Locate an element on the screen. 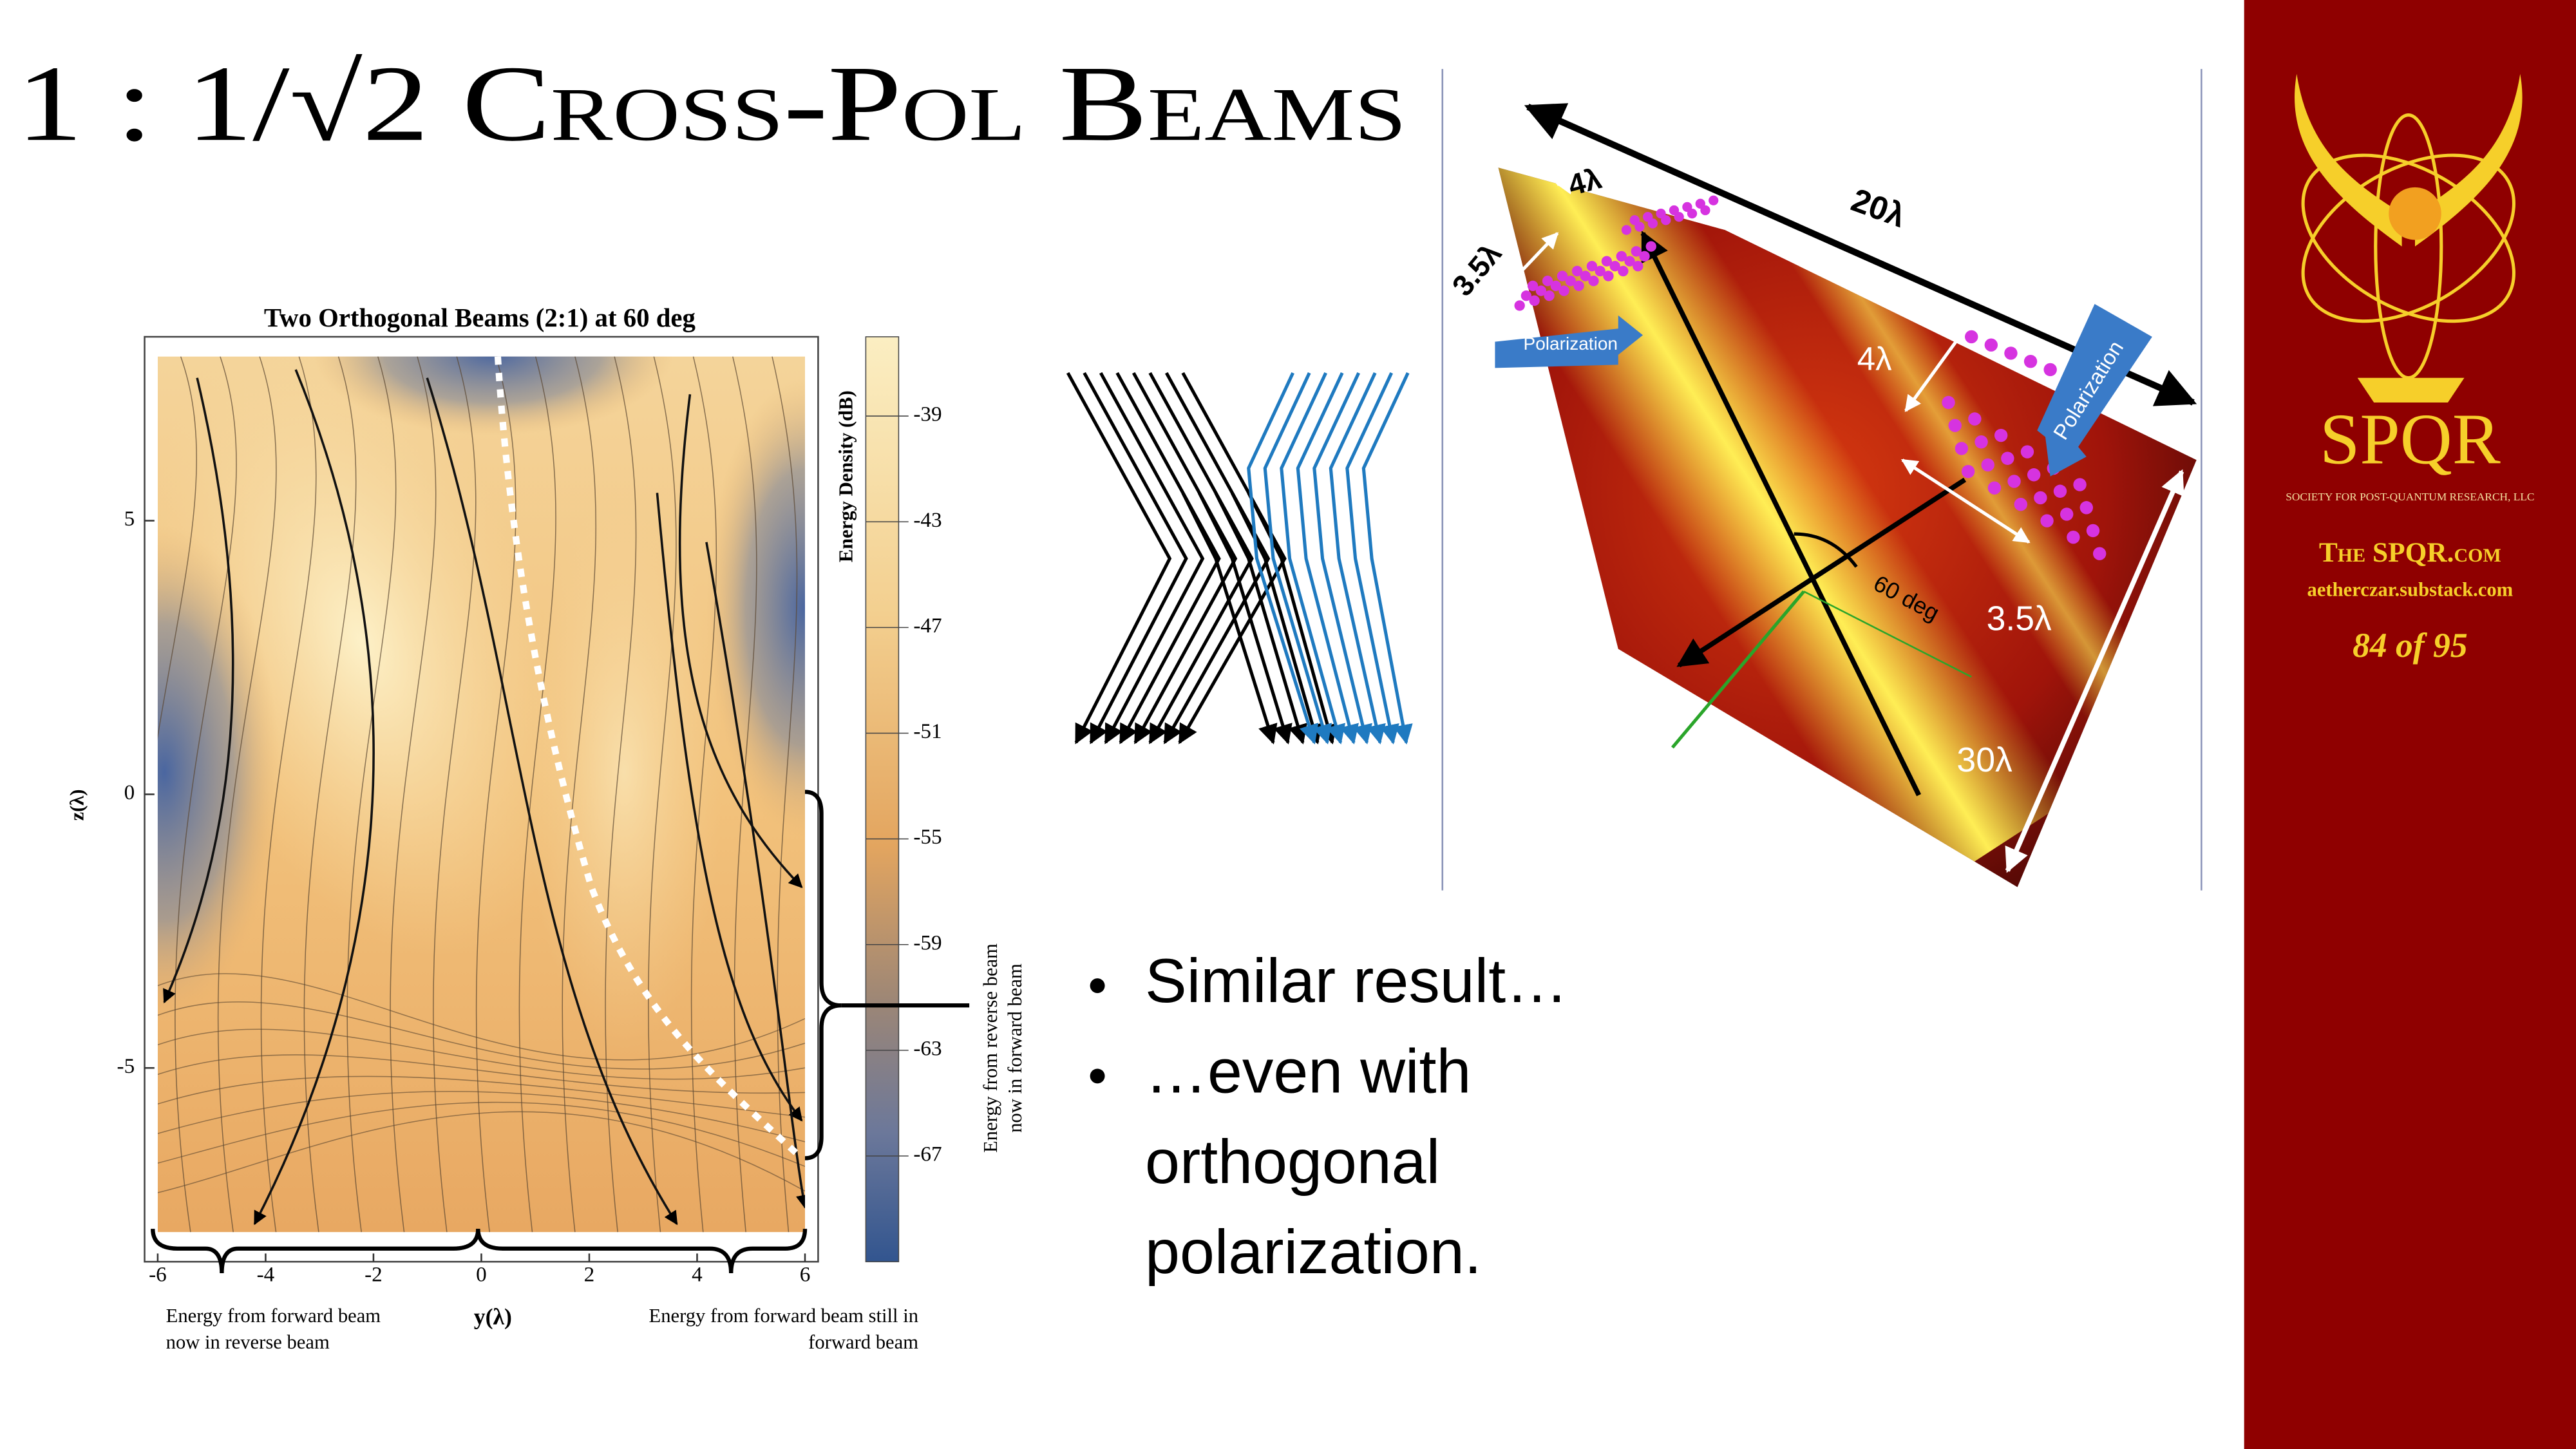 The height and width of the screenshot is (1449, 2576). annotation: Energy from reverse beam is located at coordinates (990, 1048).